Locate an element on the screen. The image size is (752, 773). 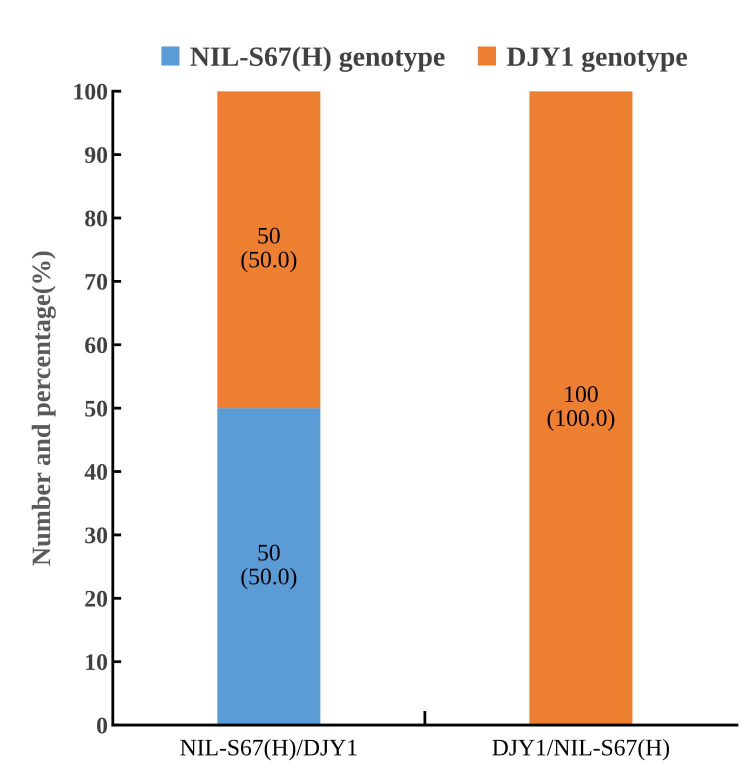
y-tick-label: 10 is located at coordinates (97, 662).